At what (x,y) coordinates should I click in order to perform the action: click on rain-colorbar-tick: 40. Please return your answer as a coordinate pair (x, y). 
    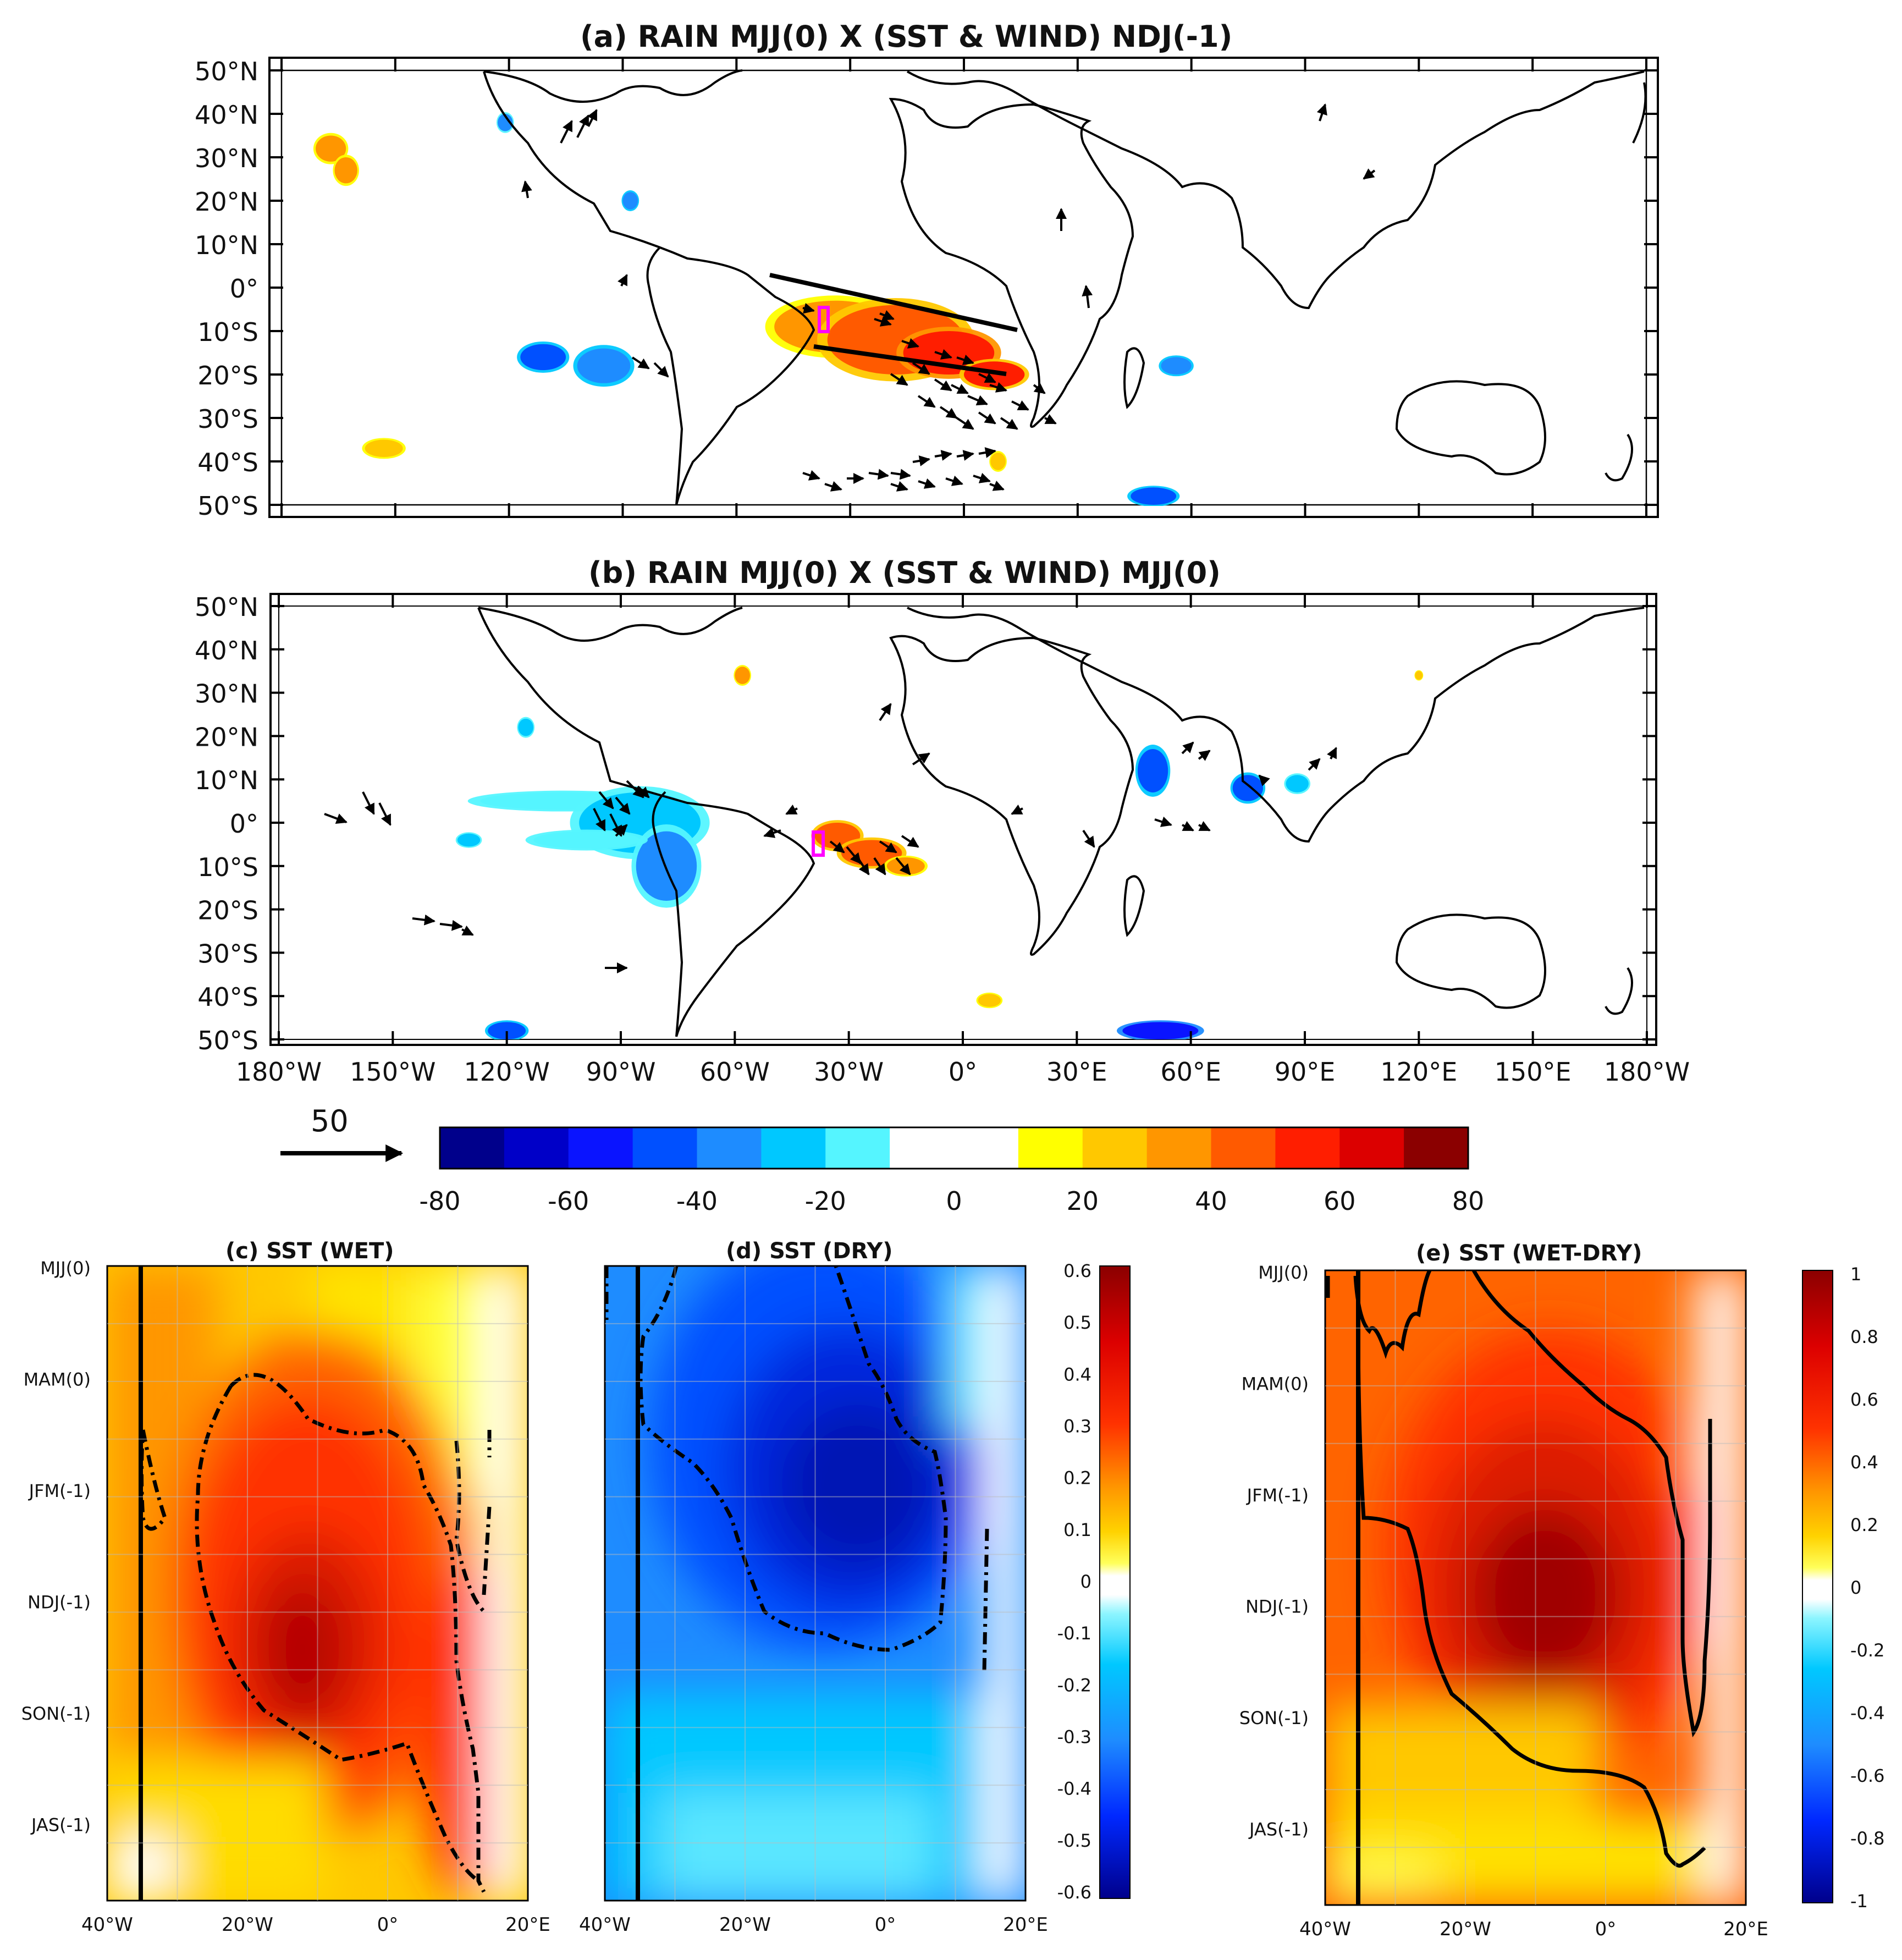
    Looking at the image, I should click on (1211, 1201).